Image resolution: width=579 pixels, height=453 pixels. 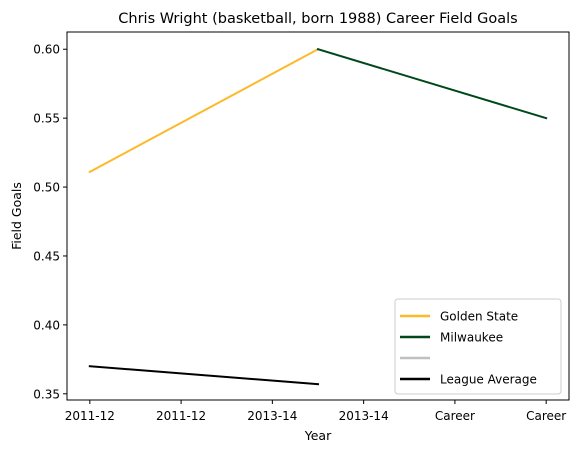 What do you see at coordinates (46, 325) in the screenshot?
I see `y-tick-label: 0.40` at bounding box center [46, 325].